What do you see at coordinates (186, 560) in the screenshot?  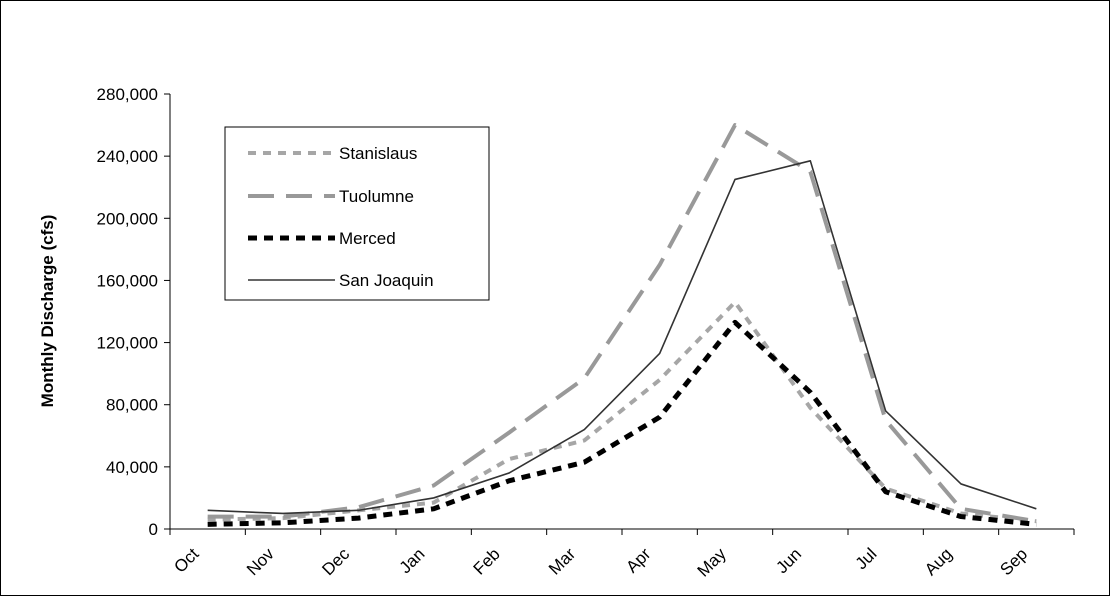 I see `x-tick-label: Oct` at bounding box center [186, 560].